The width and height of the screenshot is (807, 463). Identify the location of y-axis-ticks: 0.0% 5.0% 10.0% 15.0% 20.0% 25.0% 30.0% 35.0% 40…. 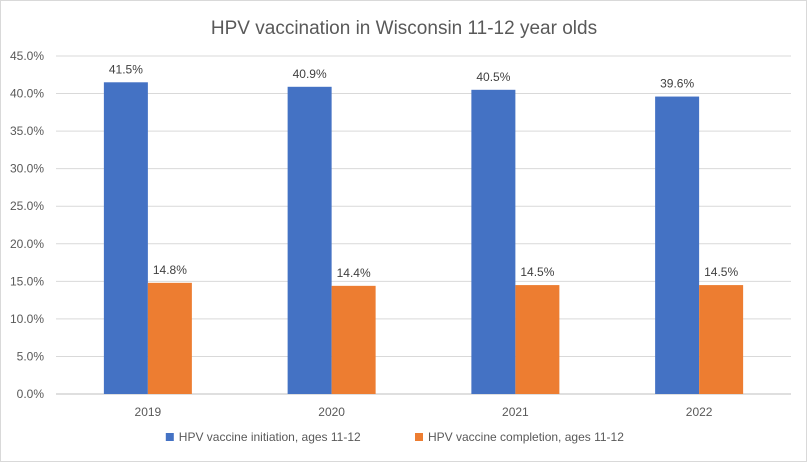
(27, 225).